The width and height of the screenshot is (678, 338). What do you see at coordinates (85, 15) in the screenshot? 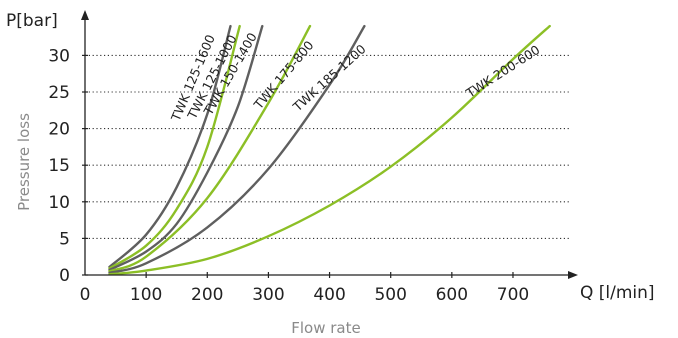
I see `y-axis-arrow-icon` at bounding box center [85, 15].